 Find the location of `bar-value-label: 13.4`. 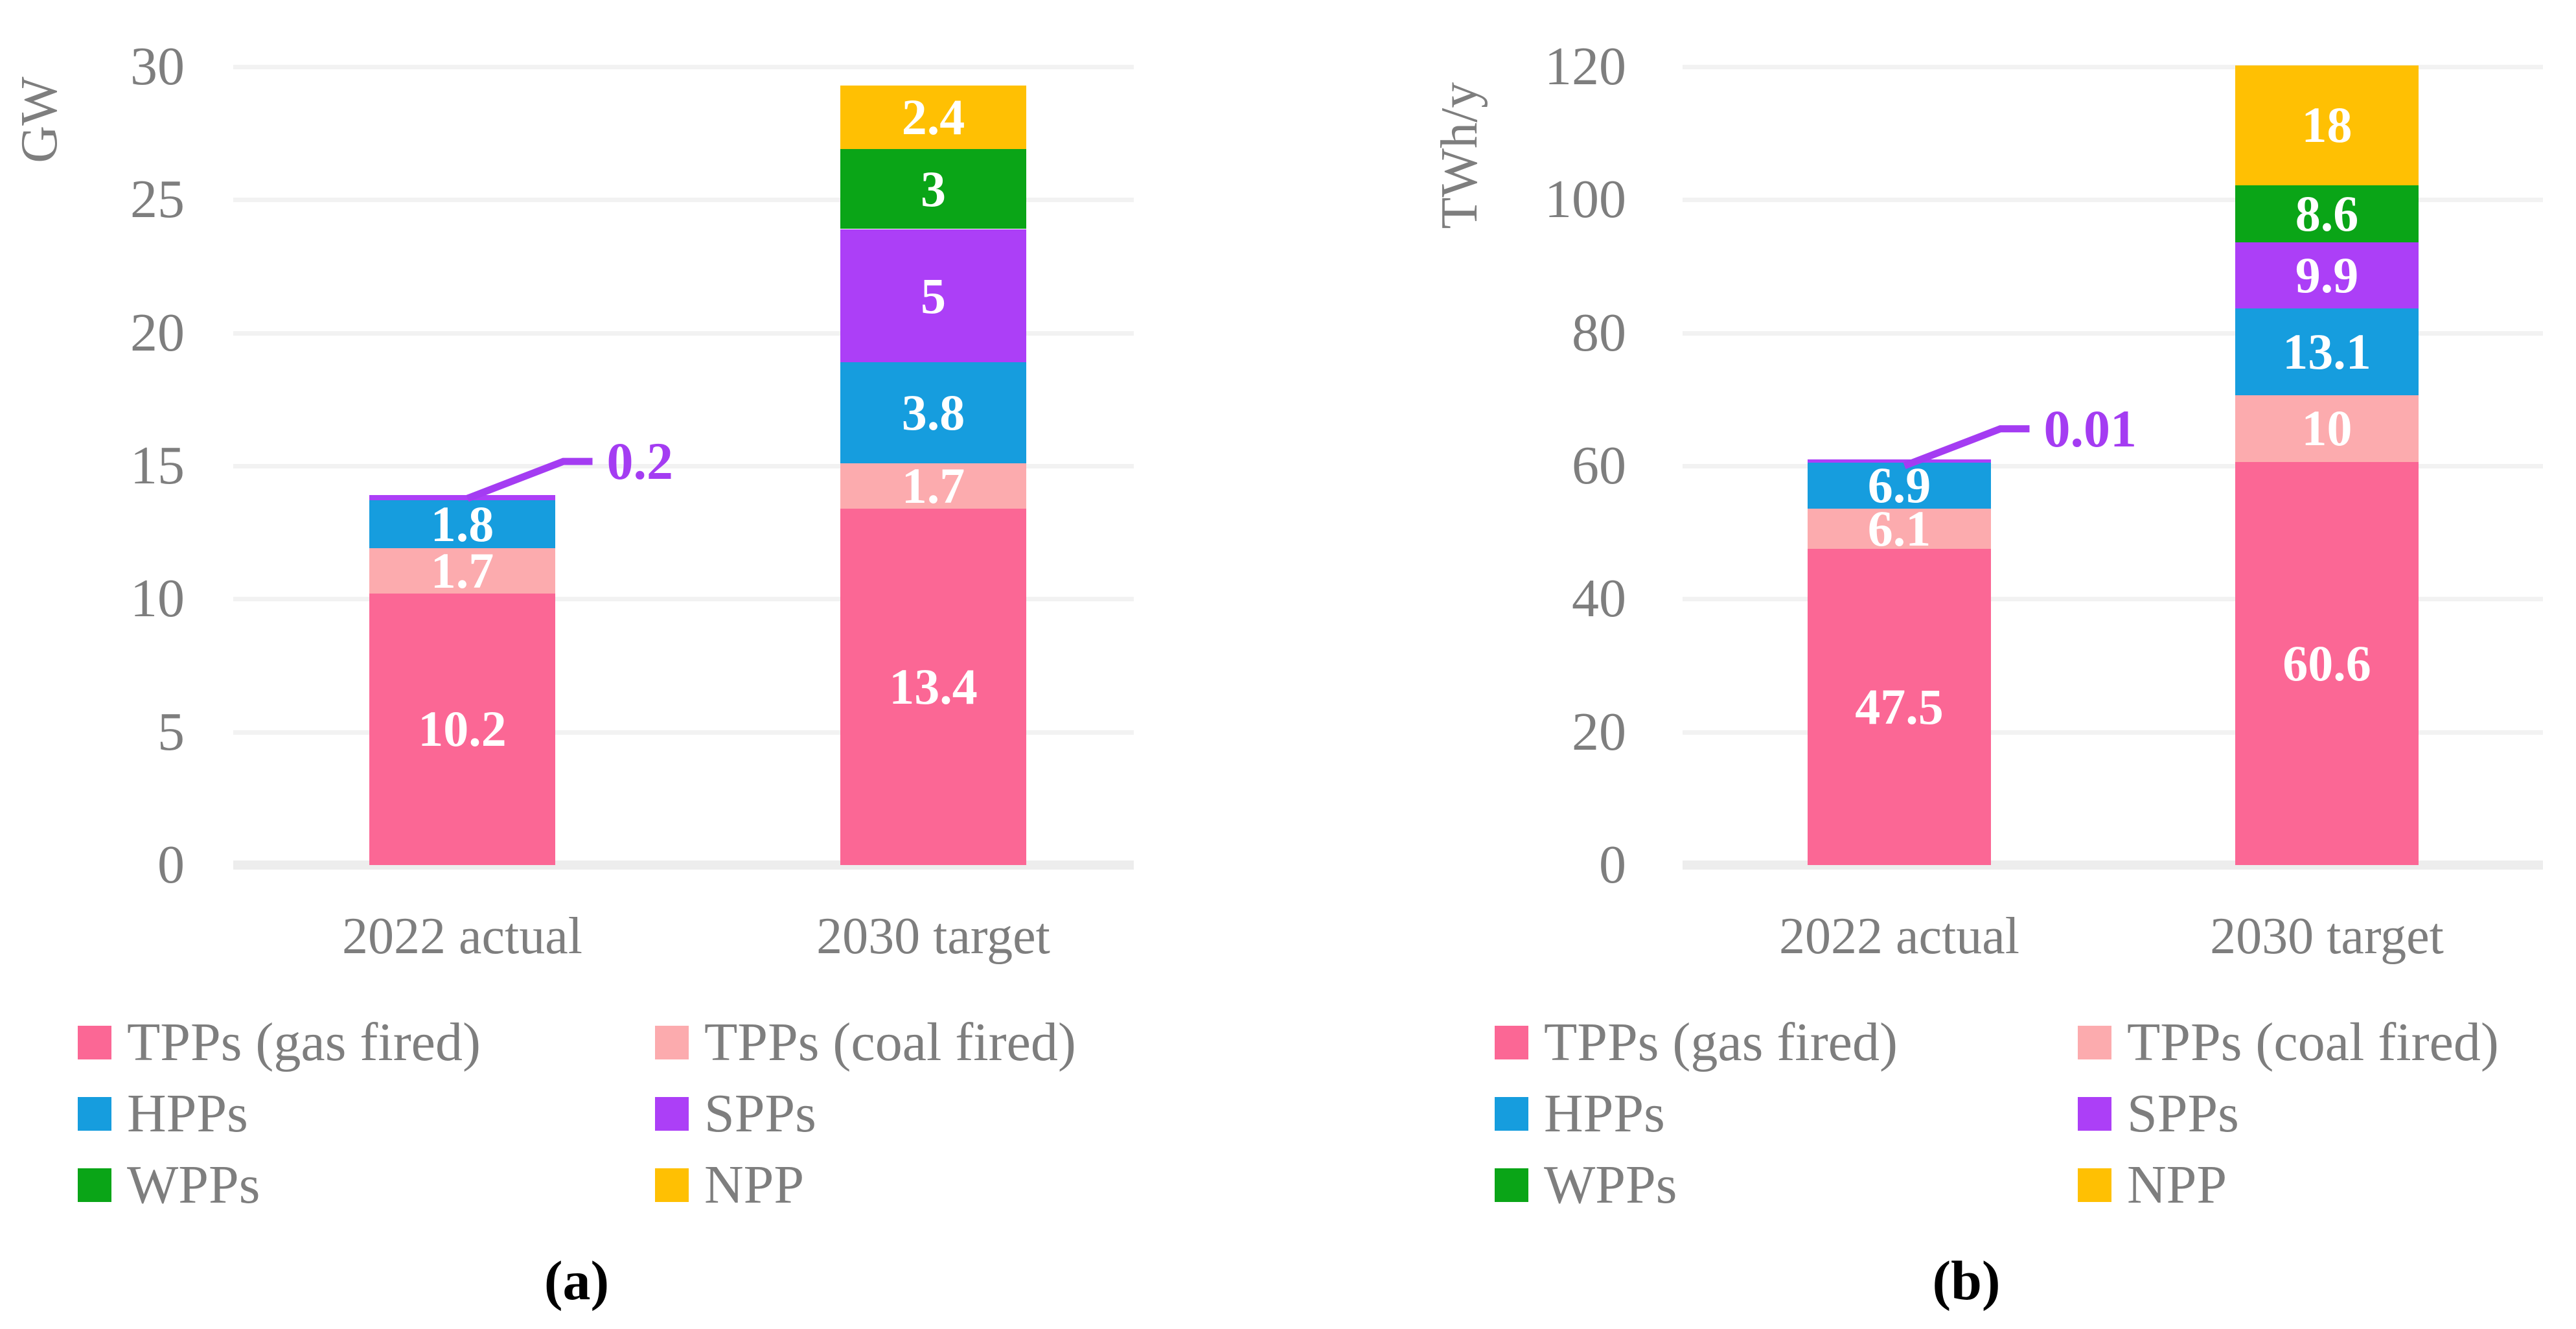

bar-value-label: 13.4 is located at coordinates (933, 686).